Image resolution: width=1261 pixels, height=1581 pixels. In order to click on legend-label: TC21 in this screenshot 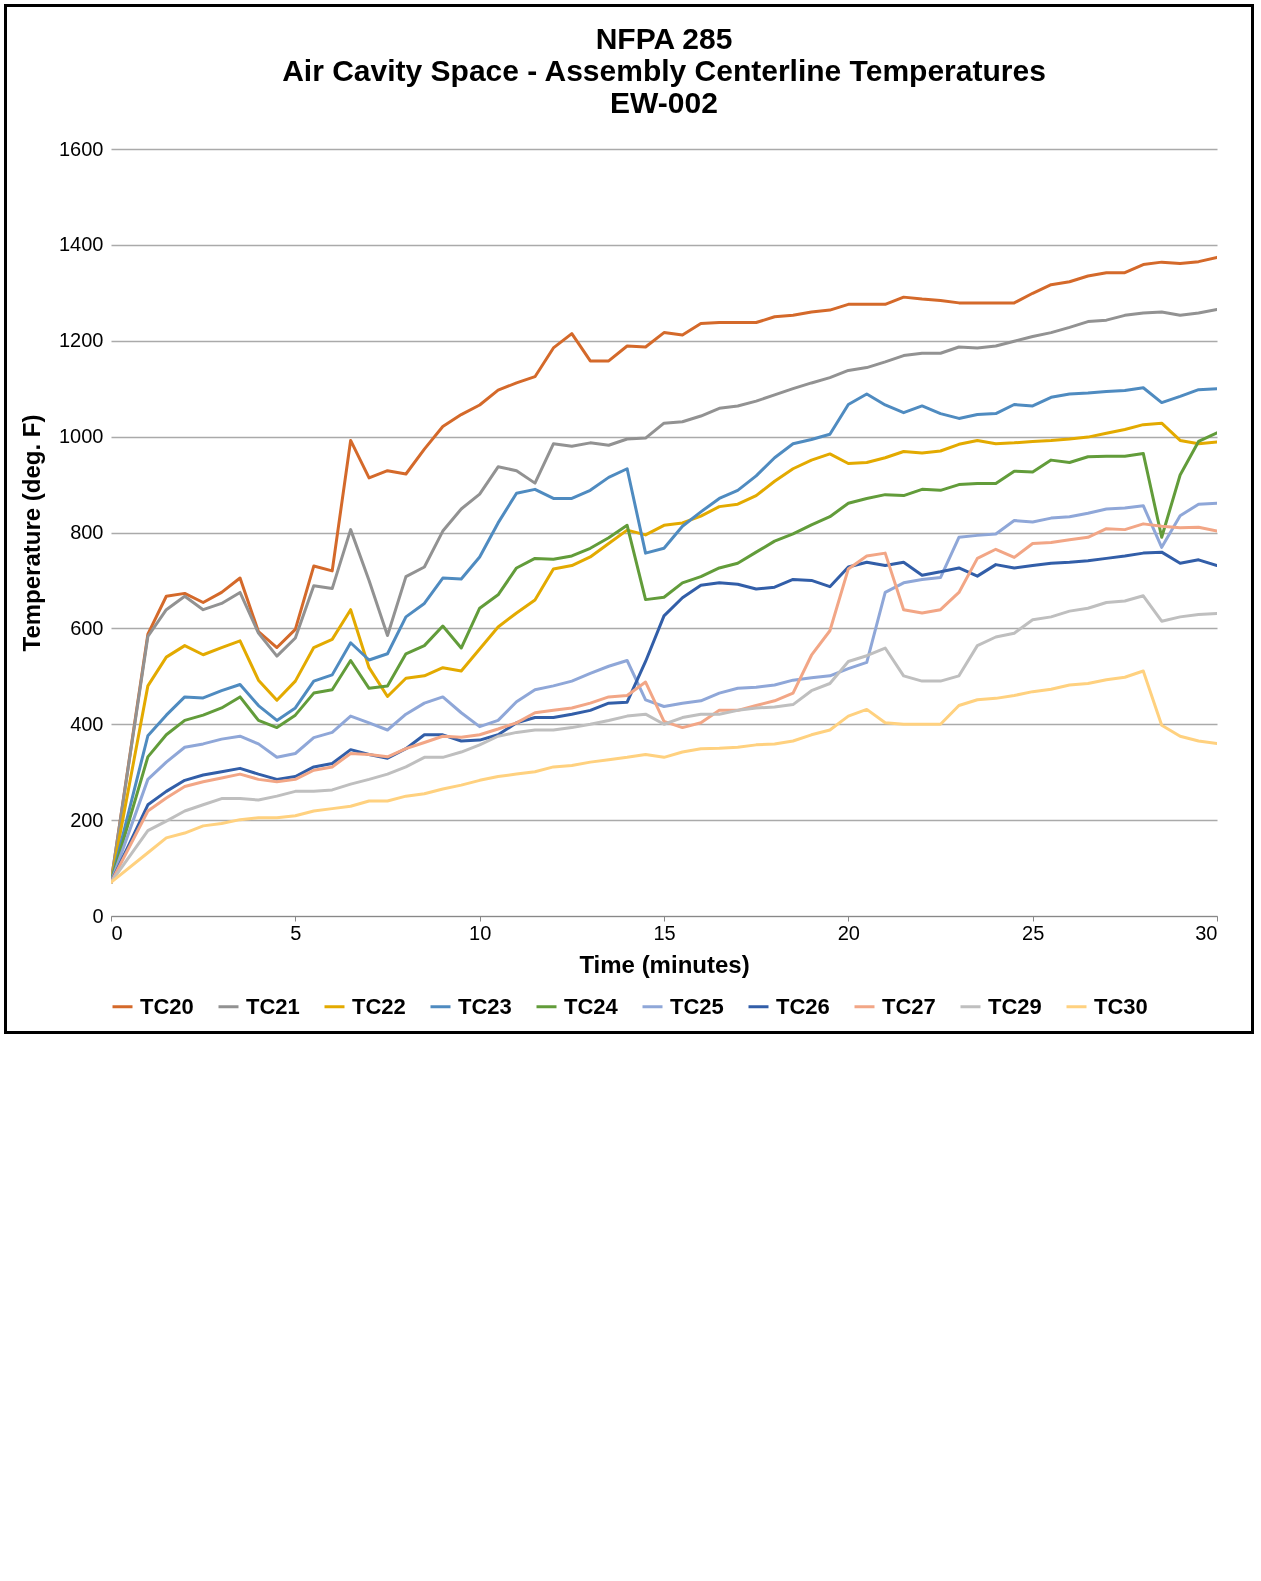, I will do `click(273, 1006)`.